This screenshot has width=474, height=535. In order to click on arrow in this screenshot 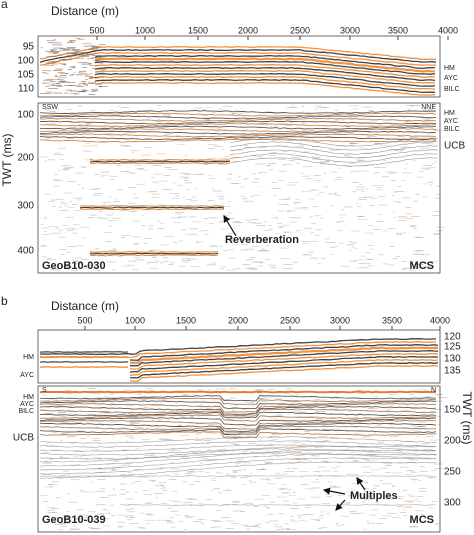, I will do `click(340, 505)`.